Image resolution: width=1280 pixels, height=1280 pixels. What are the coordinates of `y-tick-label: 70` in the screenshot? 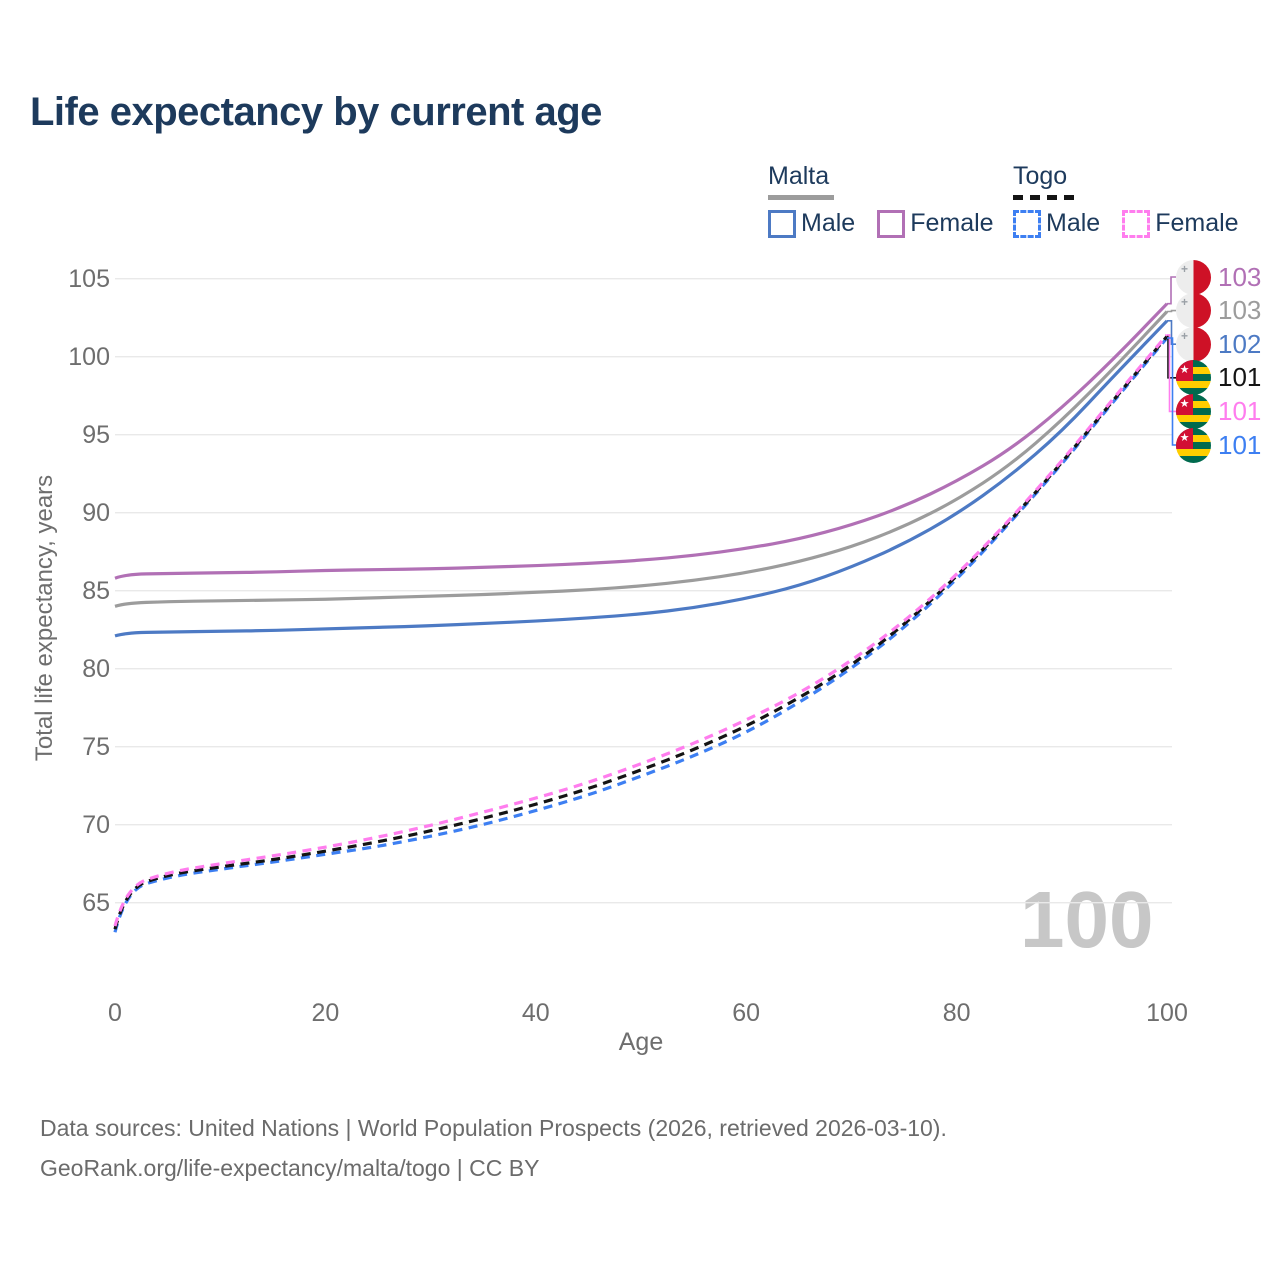 It's located at (96, 824).